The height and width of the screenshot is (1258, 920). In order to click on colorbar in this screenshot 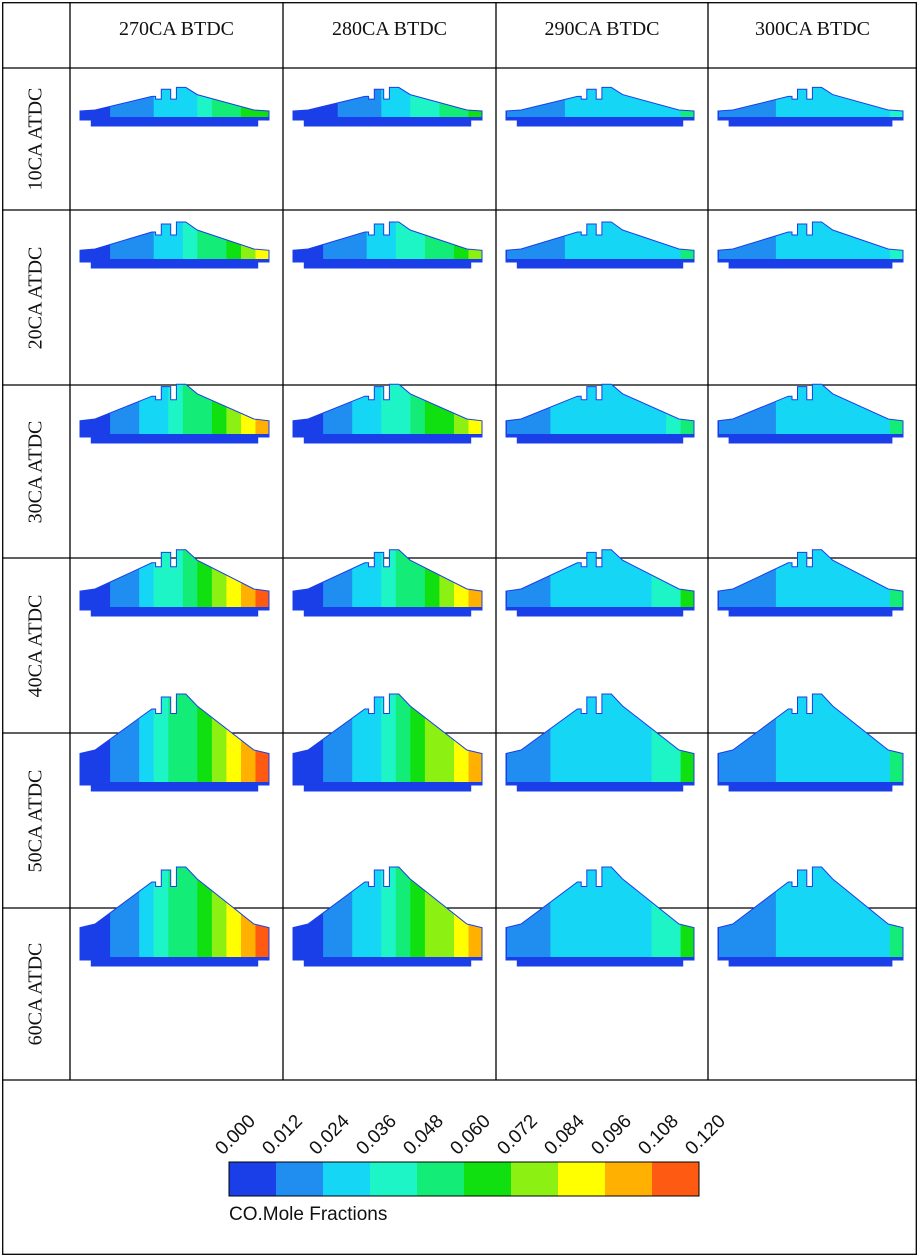, I will do `click(464, 1179)`.